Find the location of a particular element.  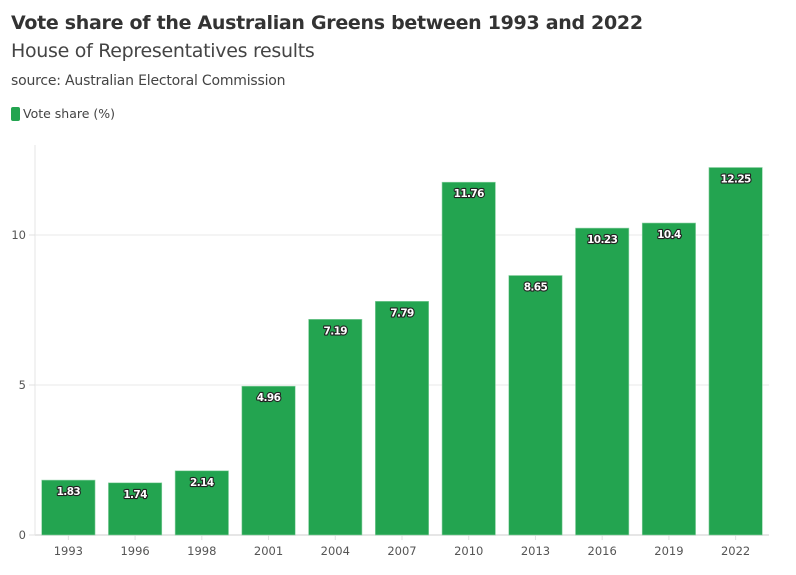

data-label-1996: 1.74 is located at coordinates (135, 495).